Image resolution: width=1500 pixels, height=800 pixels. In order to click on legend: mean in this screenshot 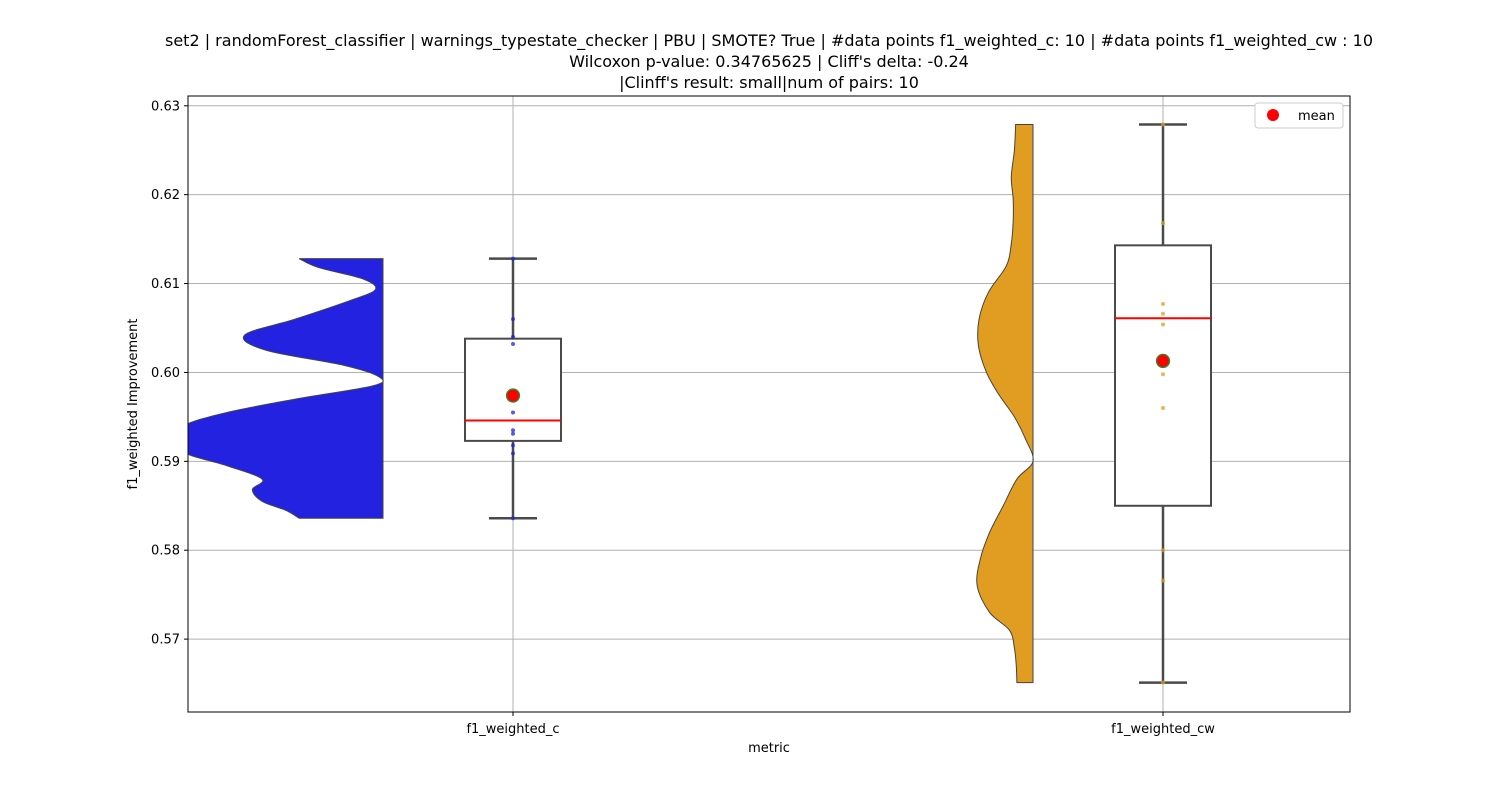, I will do `click(1299, 115)`.